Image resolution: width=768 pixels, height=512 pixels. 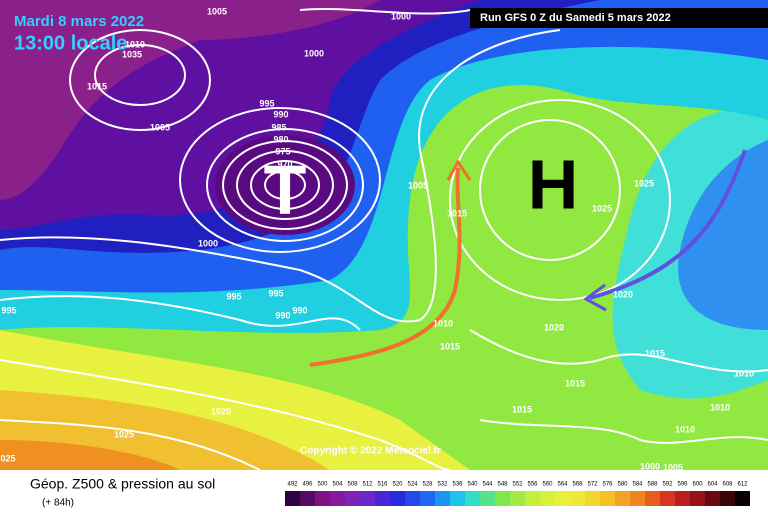 I want to click on scale-label: 544, so click(x=487, y=485).